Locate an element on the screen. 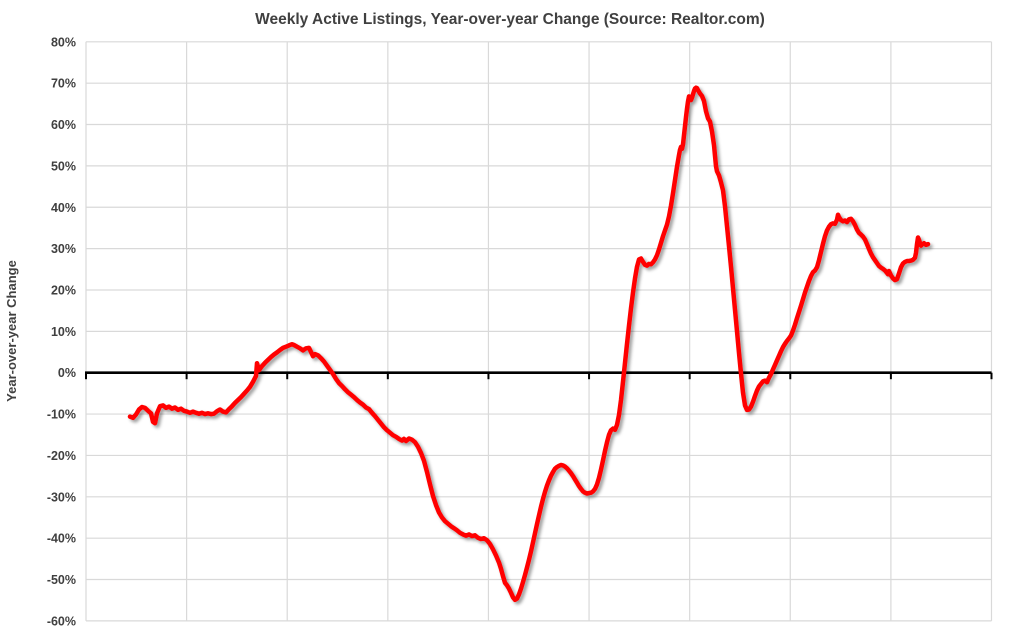  y-axis-title: Year-over-year Change is located at coordinates (11, 331).